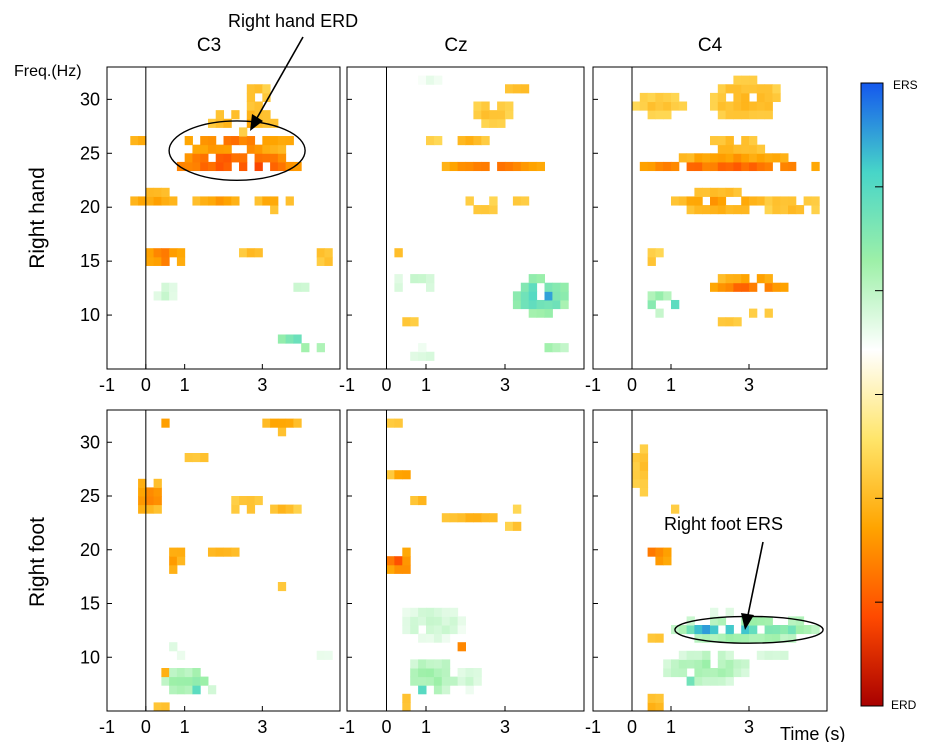 Image resolution: width=936 pixels, height=742 pixels. I want to click on x-tick-label: 3, so click(749, 727).